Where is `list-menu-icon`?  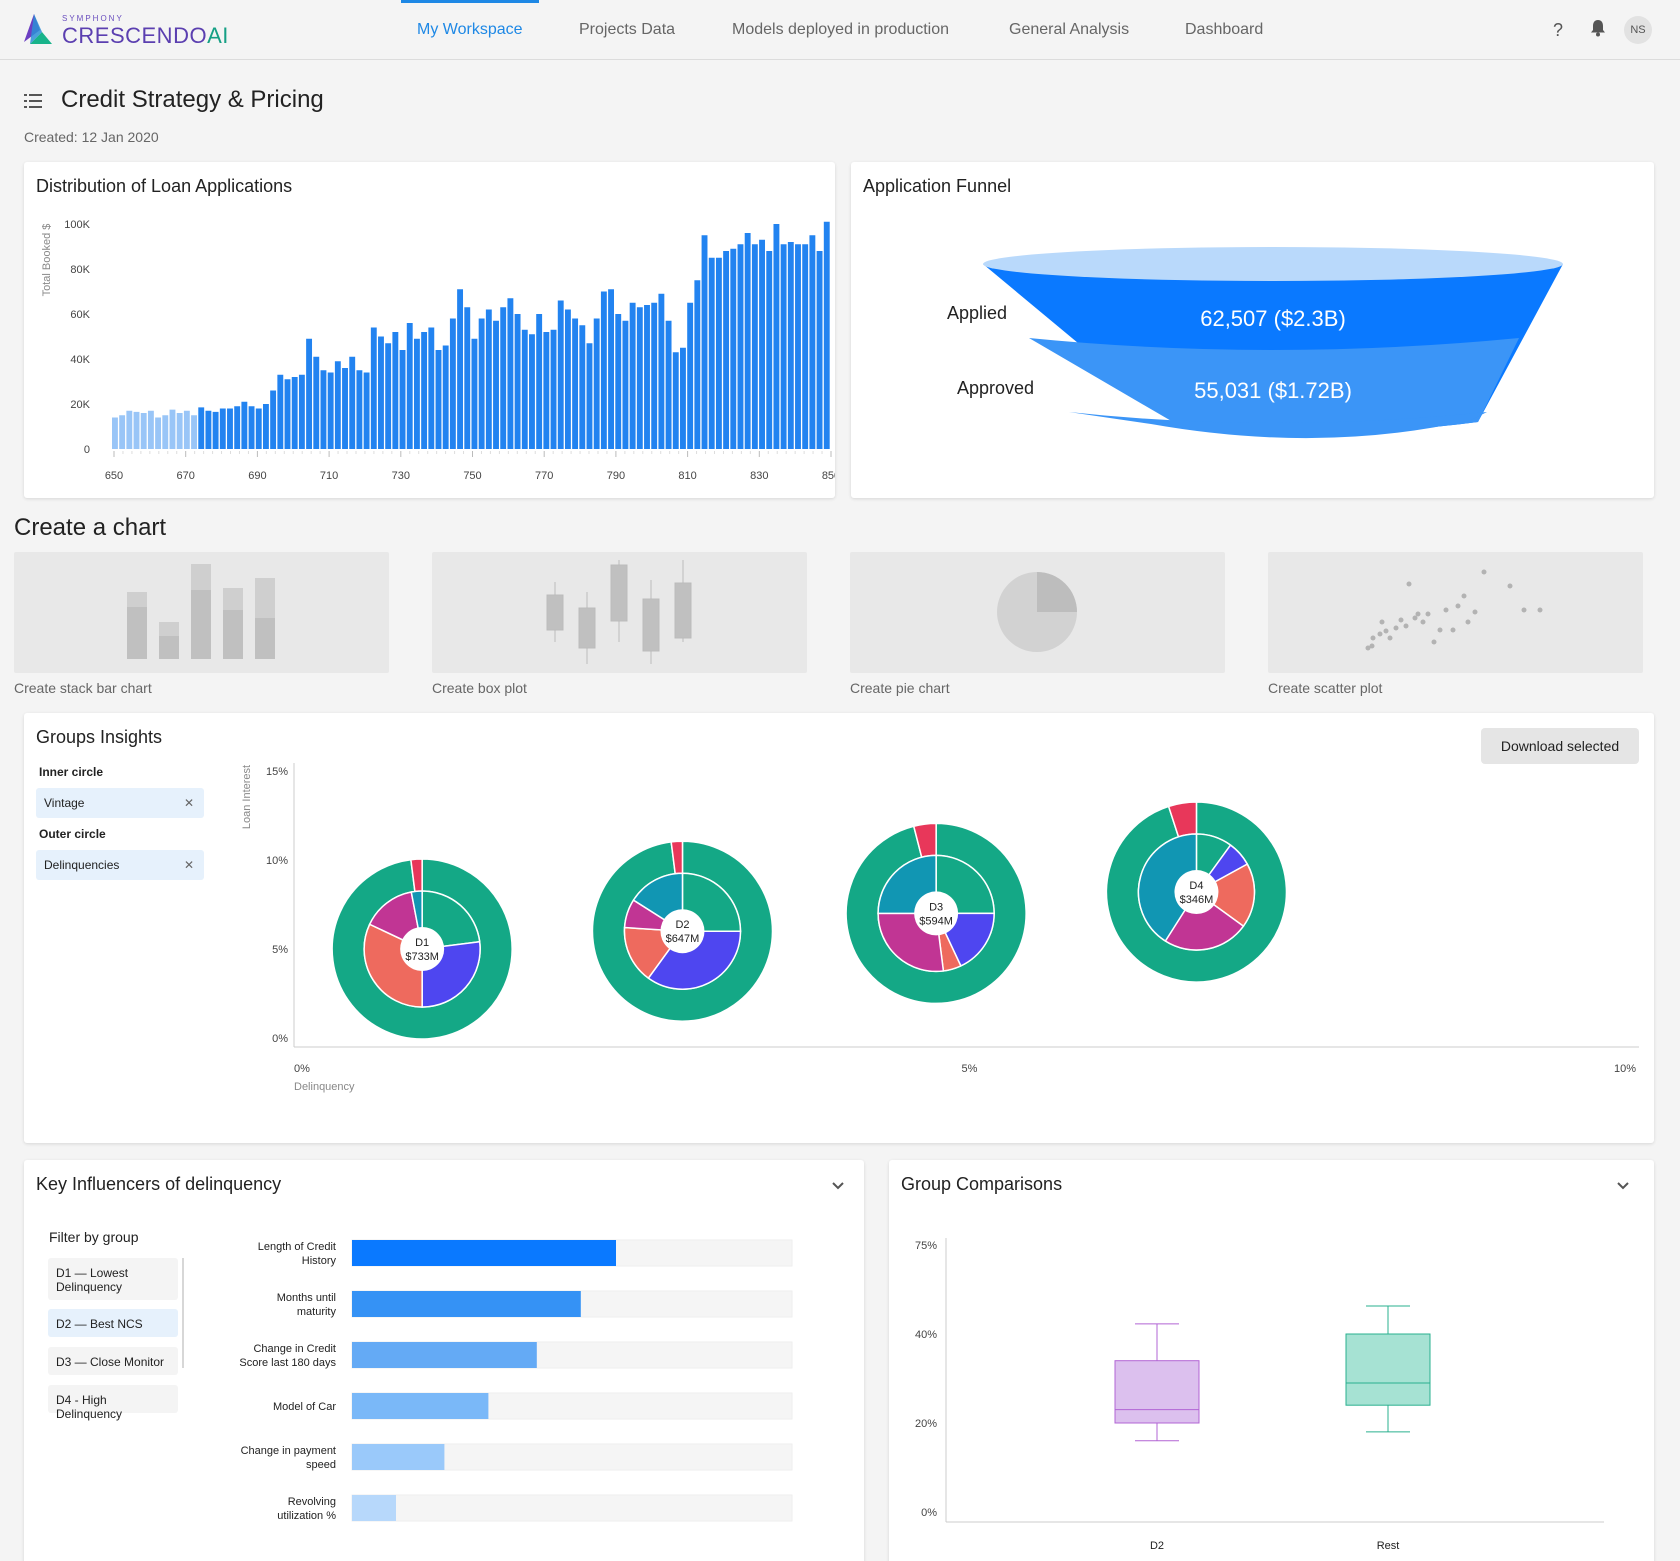
list-menu-icon is located at coordinates (33, 101).